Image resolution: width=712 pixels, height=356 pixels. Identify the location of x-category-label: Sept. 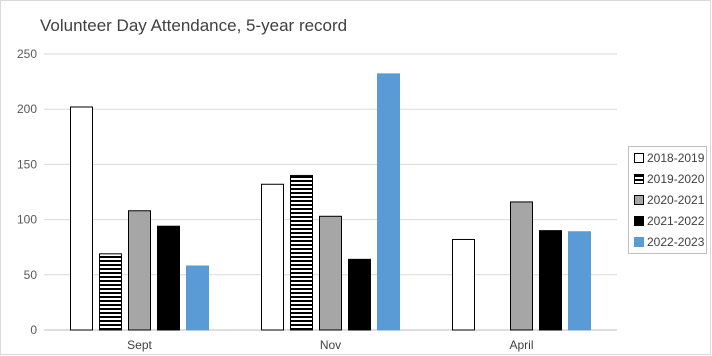
(139, 345).